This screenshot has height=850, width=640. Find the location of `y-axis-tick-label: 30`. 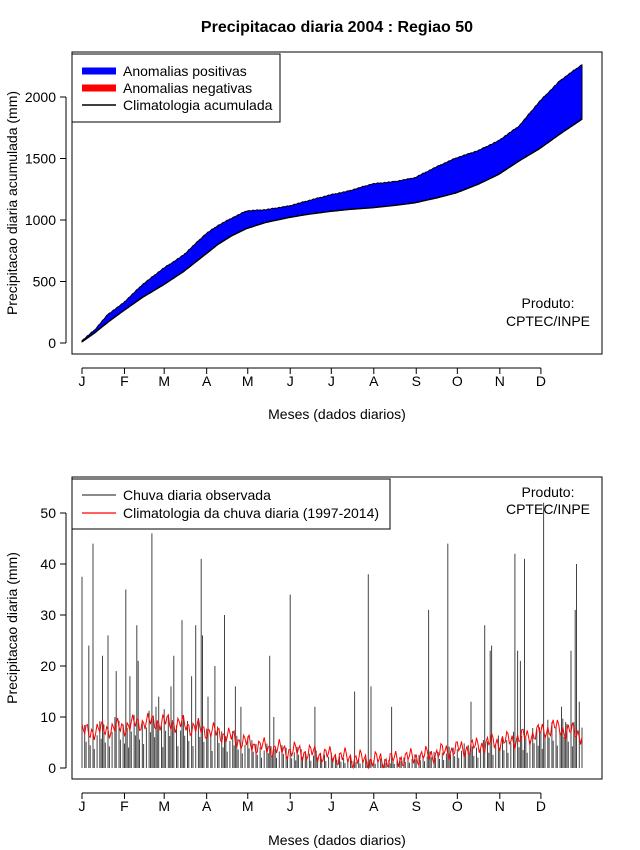

y-axis-tick-label: 30 is located at coordinates (48, 615).